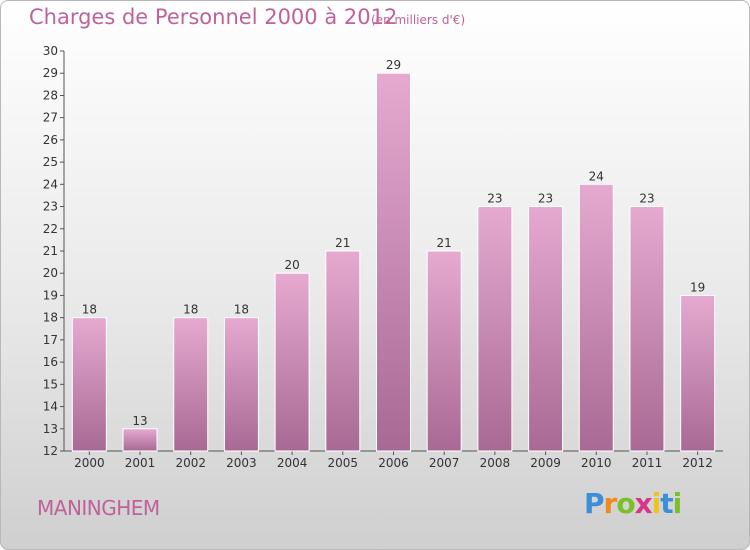 This screenshot has height=550, width=750. Describe the element at coordinates (50, 451) in the screenshot. I see `y-tick-label: 12` at that location.